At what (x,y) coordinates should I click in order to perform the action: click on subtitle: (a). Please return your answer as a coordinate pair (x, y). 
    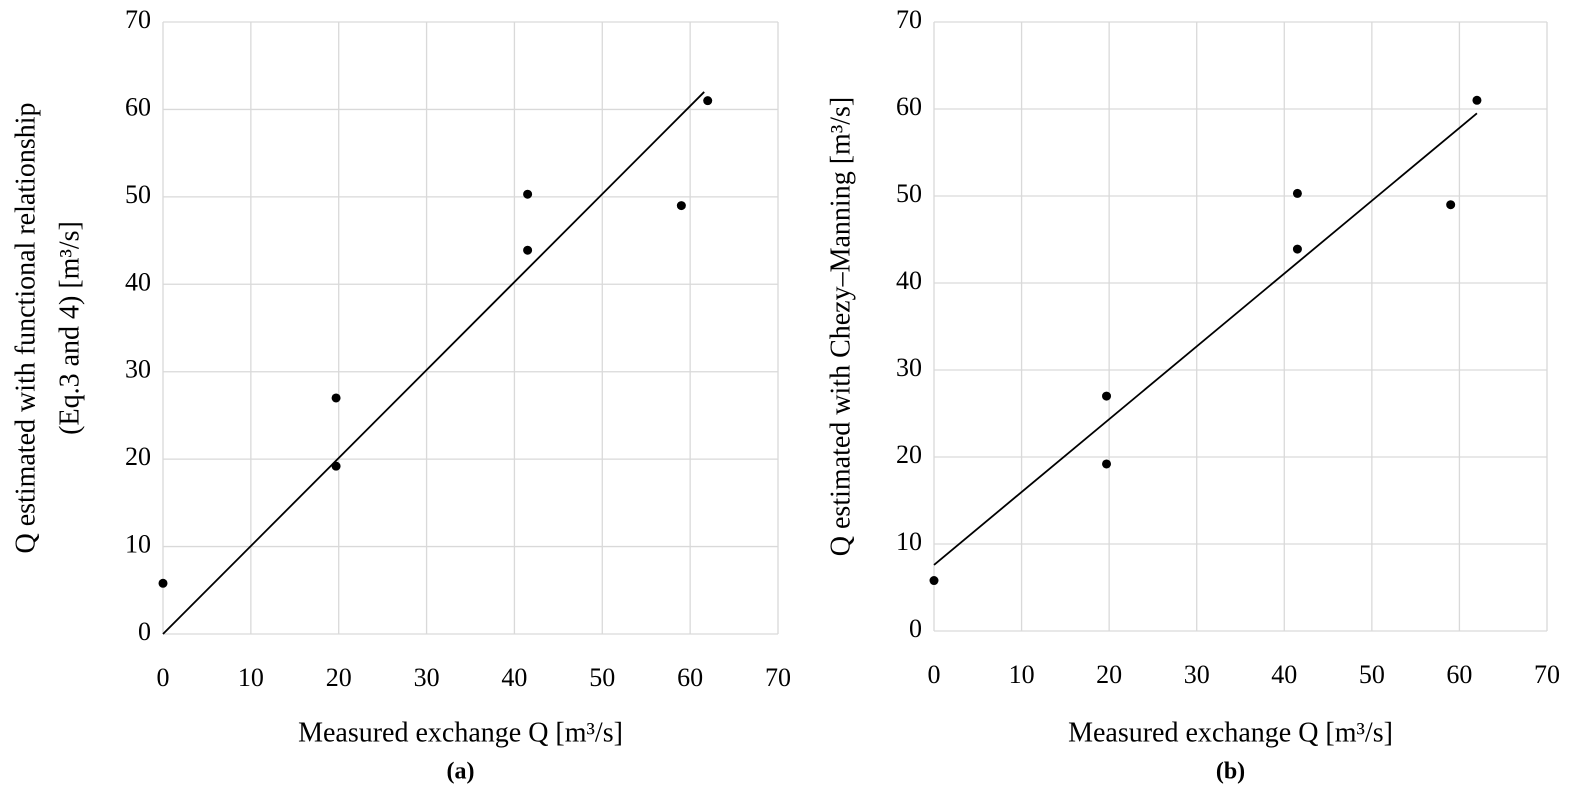
    Looking at the image, I should click on (461, 772).